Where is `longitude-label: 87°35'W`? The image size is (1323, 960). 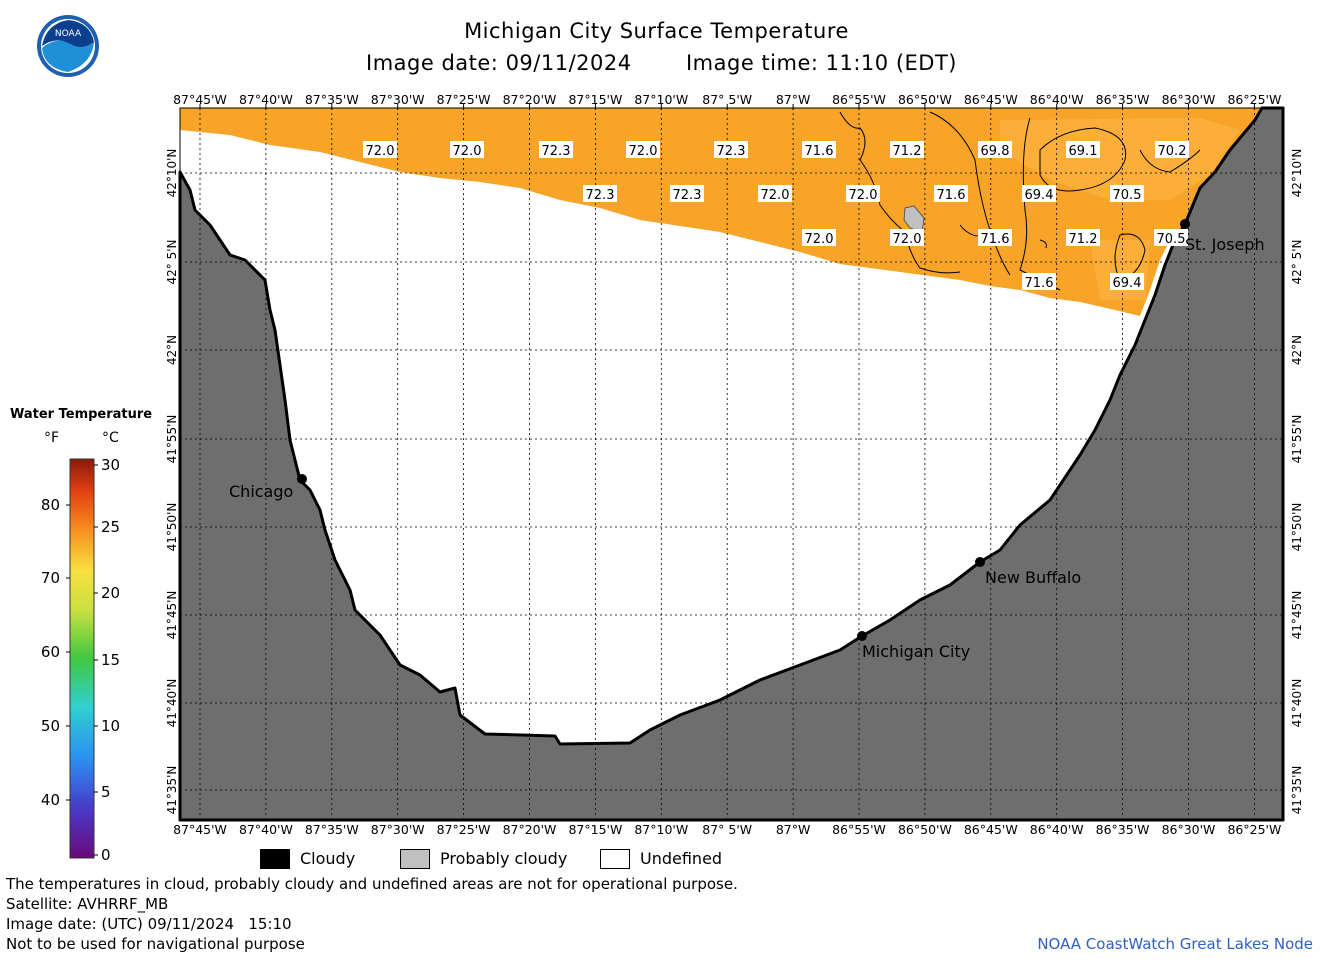
longitude-label: 87°35'W is located at coordinates (332, 829).